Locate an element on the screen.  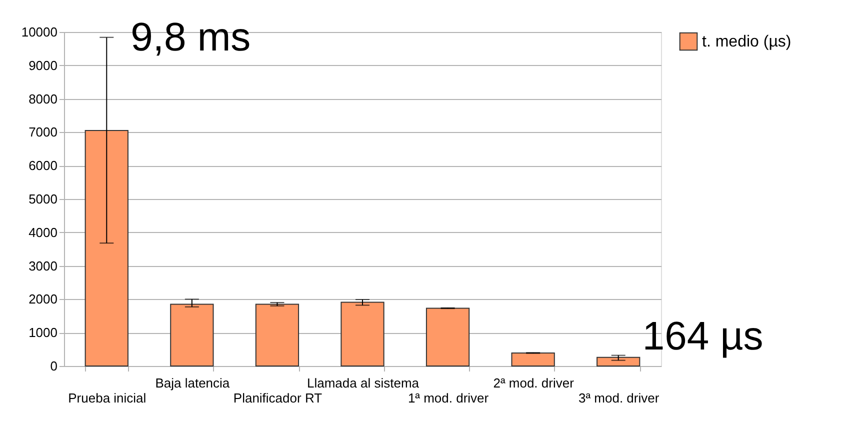
y-tick-label: 2000 is located at coordinates (43, 299).